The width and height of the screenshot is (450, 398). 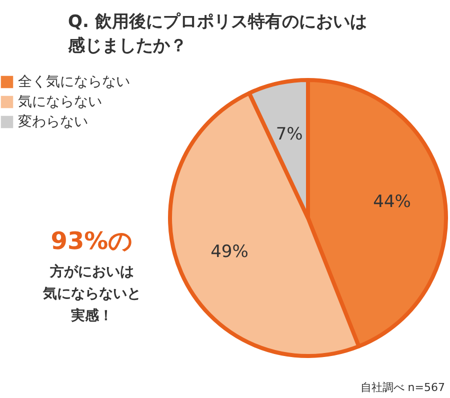 I want to click on text: 実感！, so click(x=92, y=315).